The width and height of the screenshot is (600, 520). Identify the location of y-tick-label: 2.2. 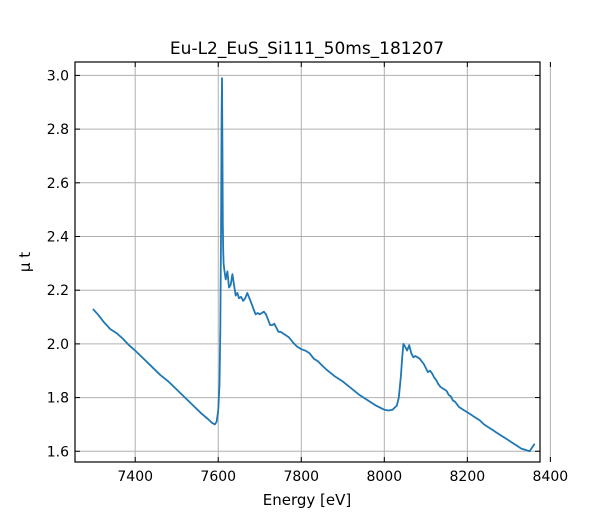
(58, 291).